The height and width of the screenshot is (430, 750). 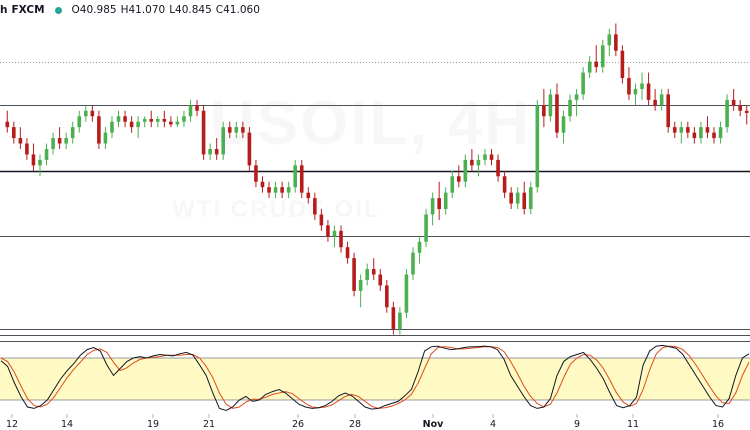 I want to click on legend-symbol: h, so click(x=4, y=10).